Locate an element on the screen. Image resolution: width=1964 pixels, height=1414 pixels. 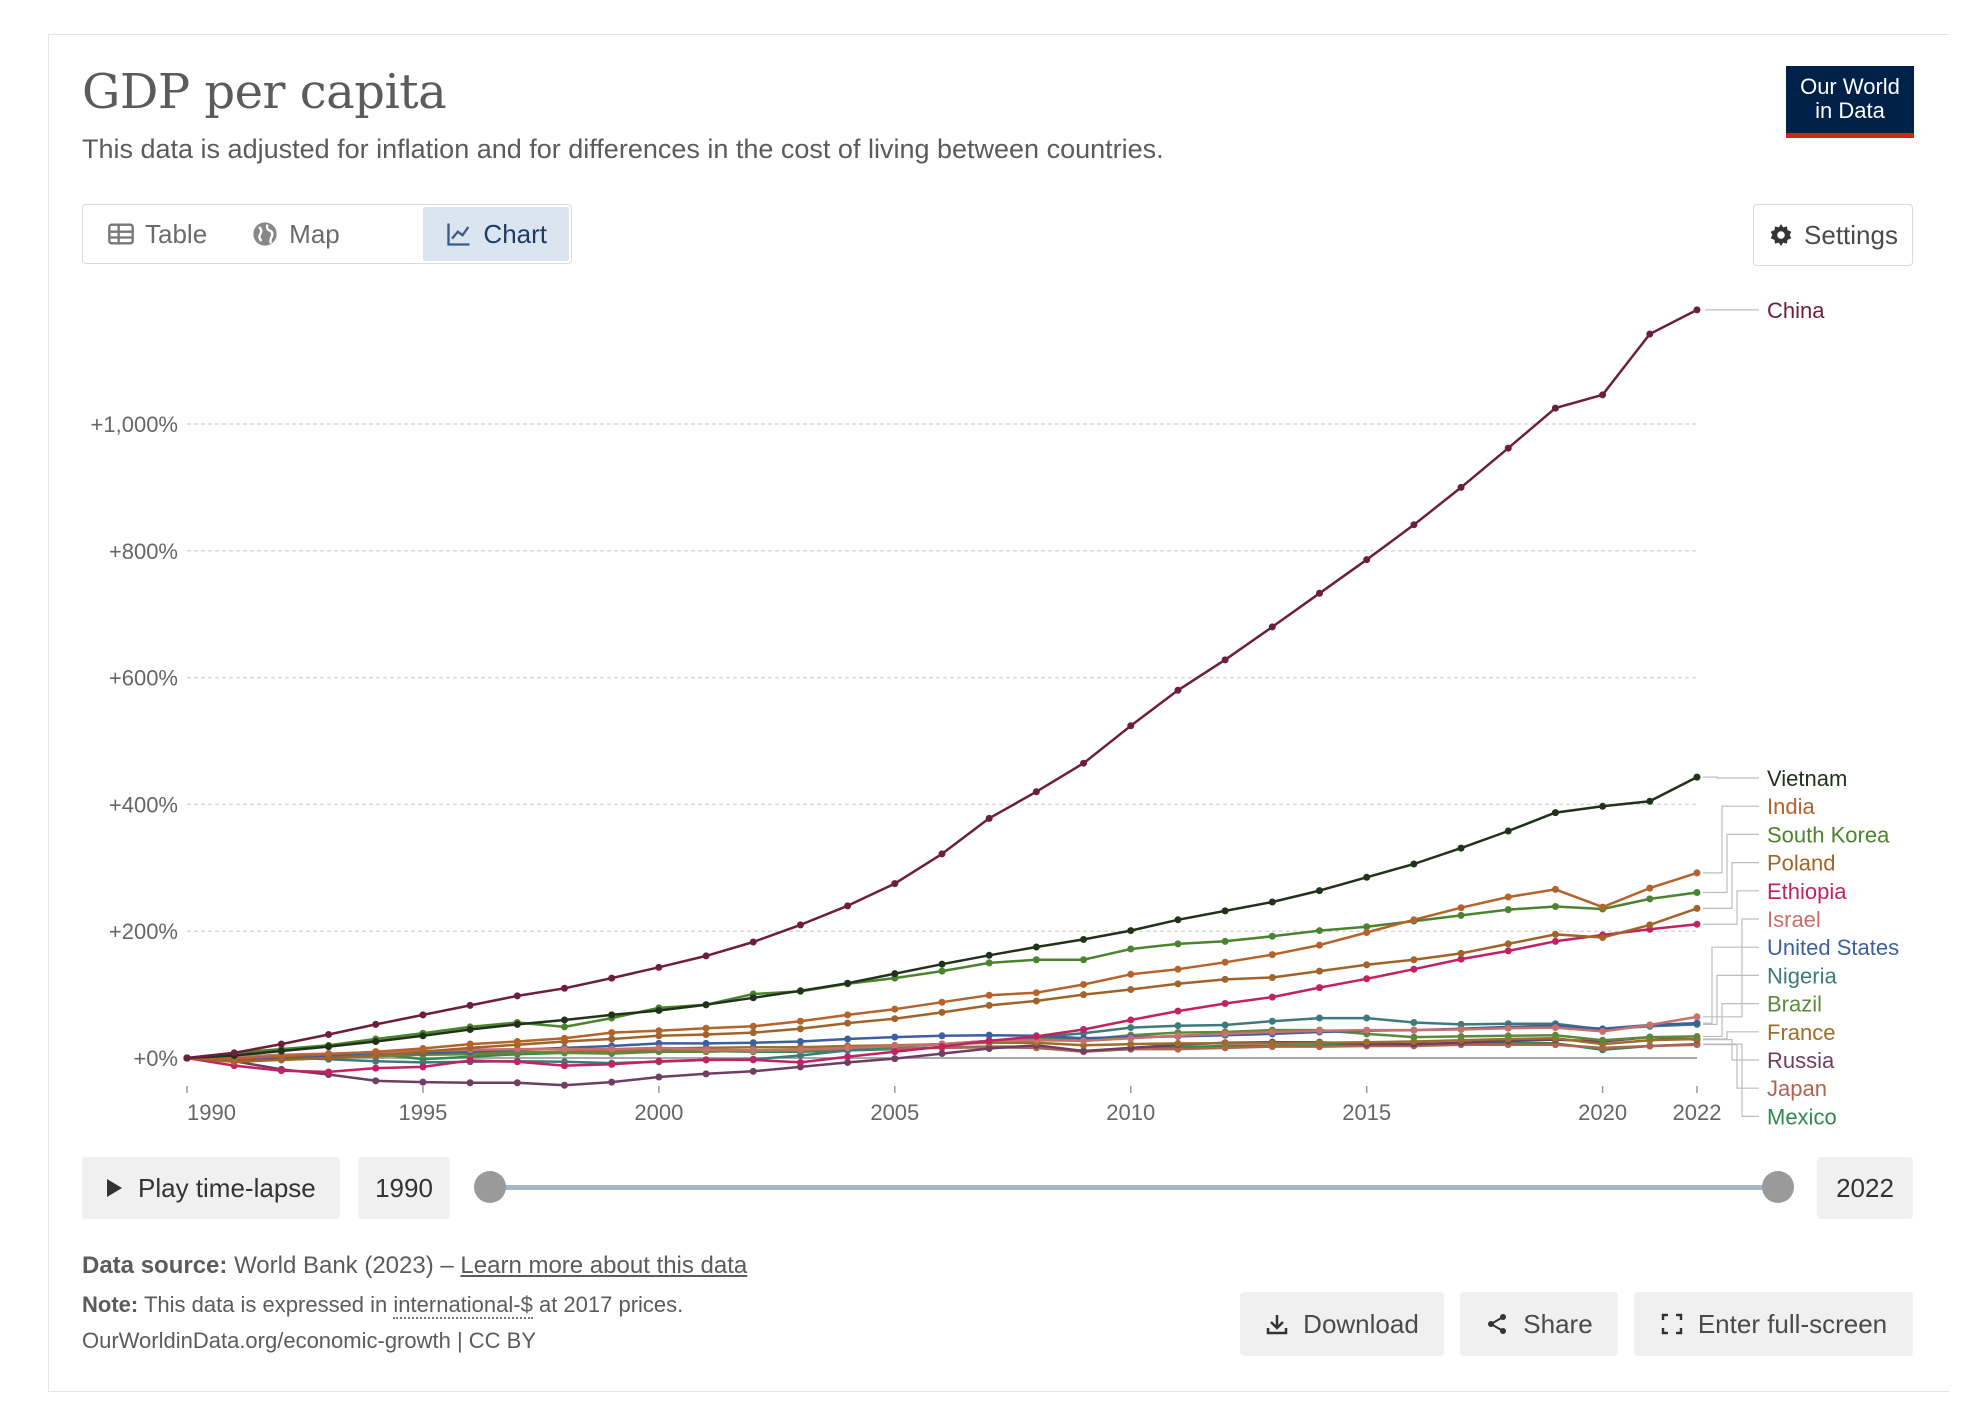
timeline-start-handle is located at coordinates (490, 1187).